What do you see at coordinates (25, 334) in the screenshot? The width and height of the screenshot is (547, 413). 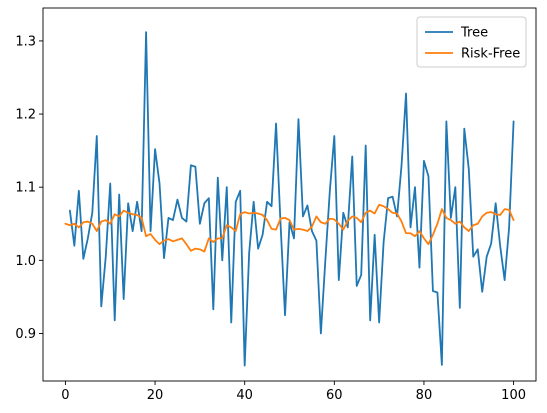 I see `y-tick-label: 0.9` at bounding box center [25, 334].